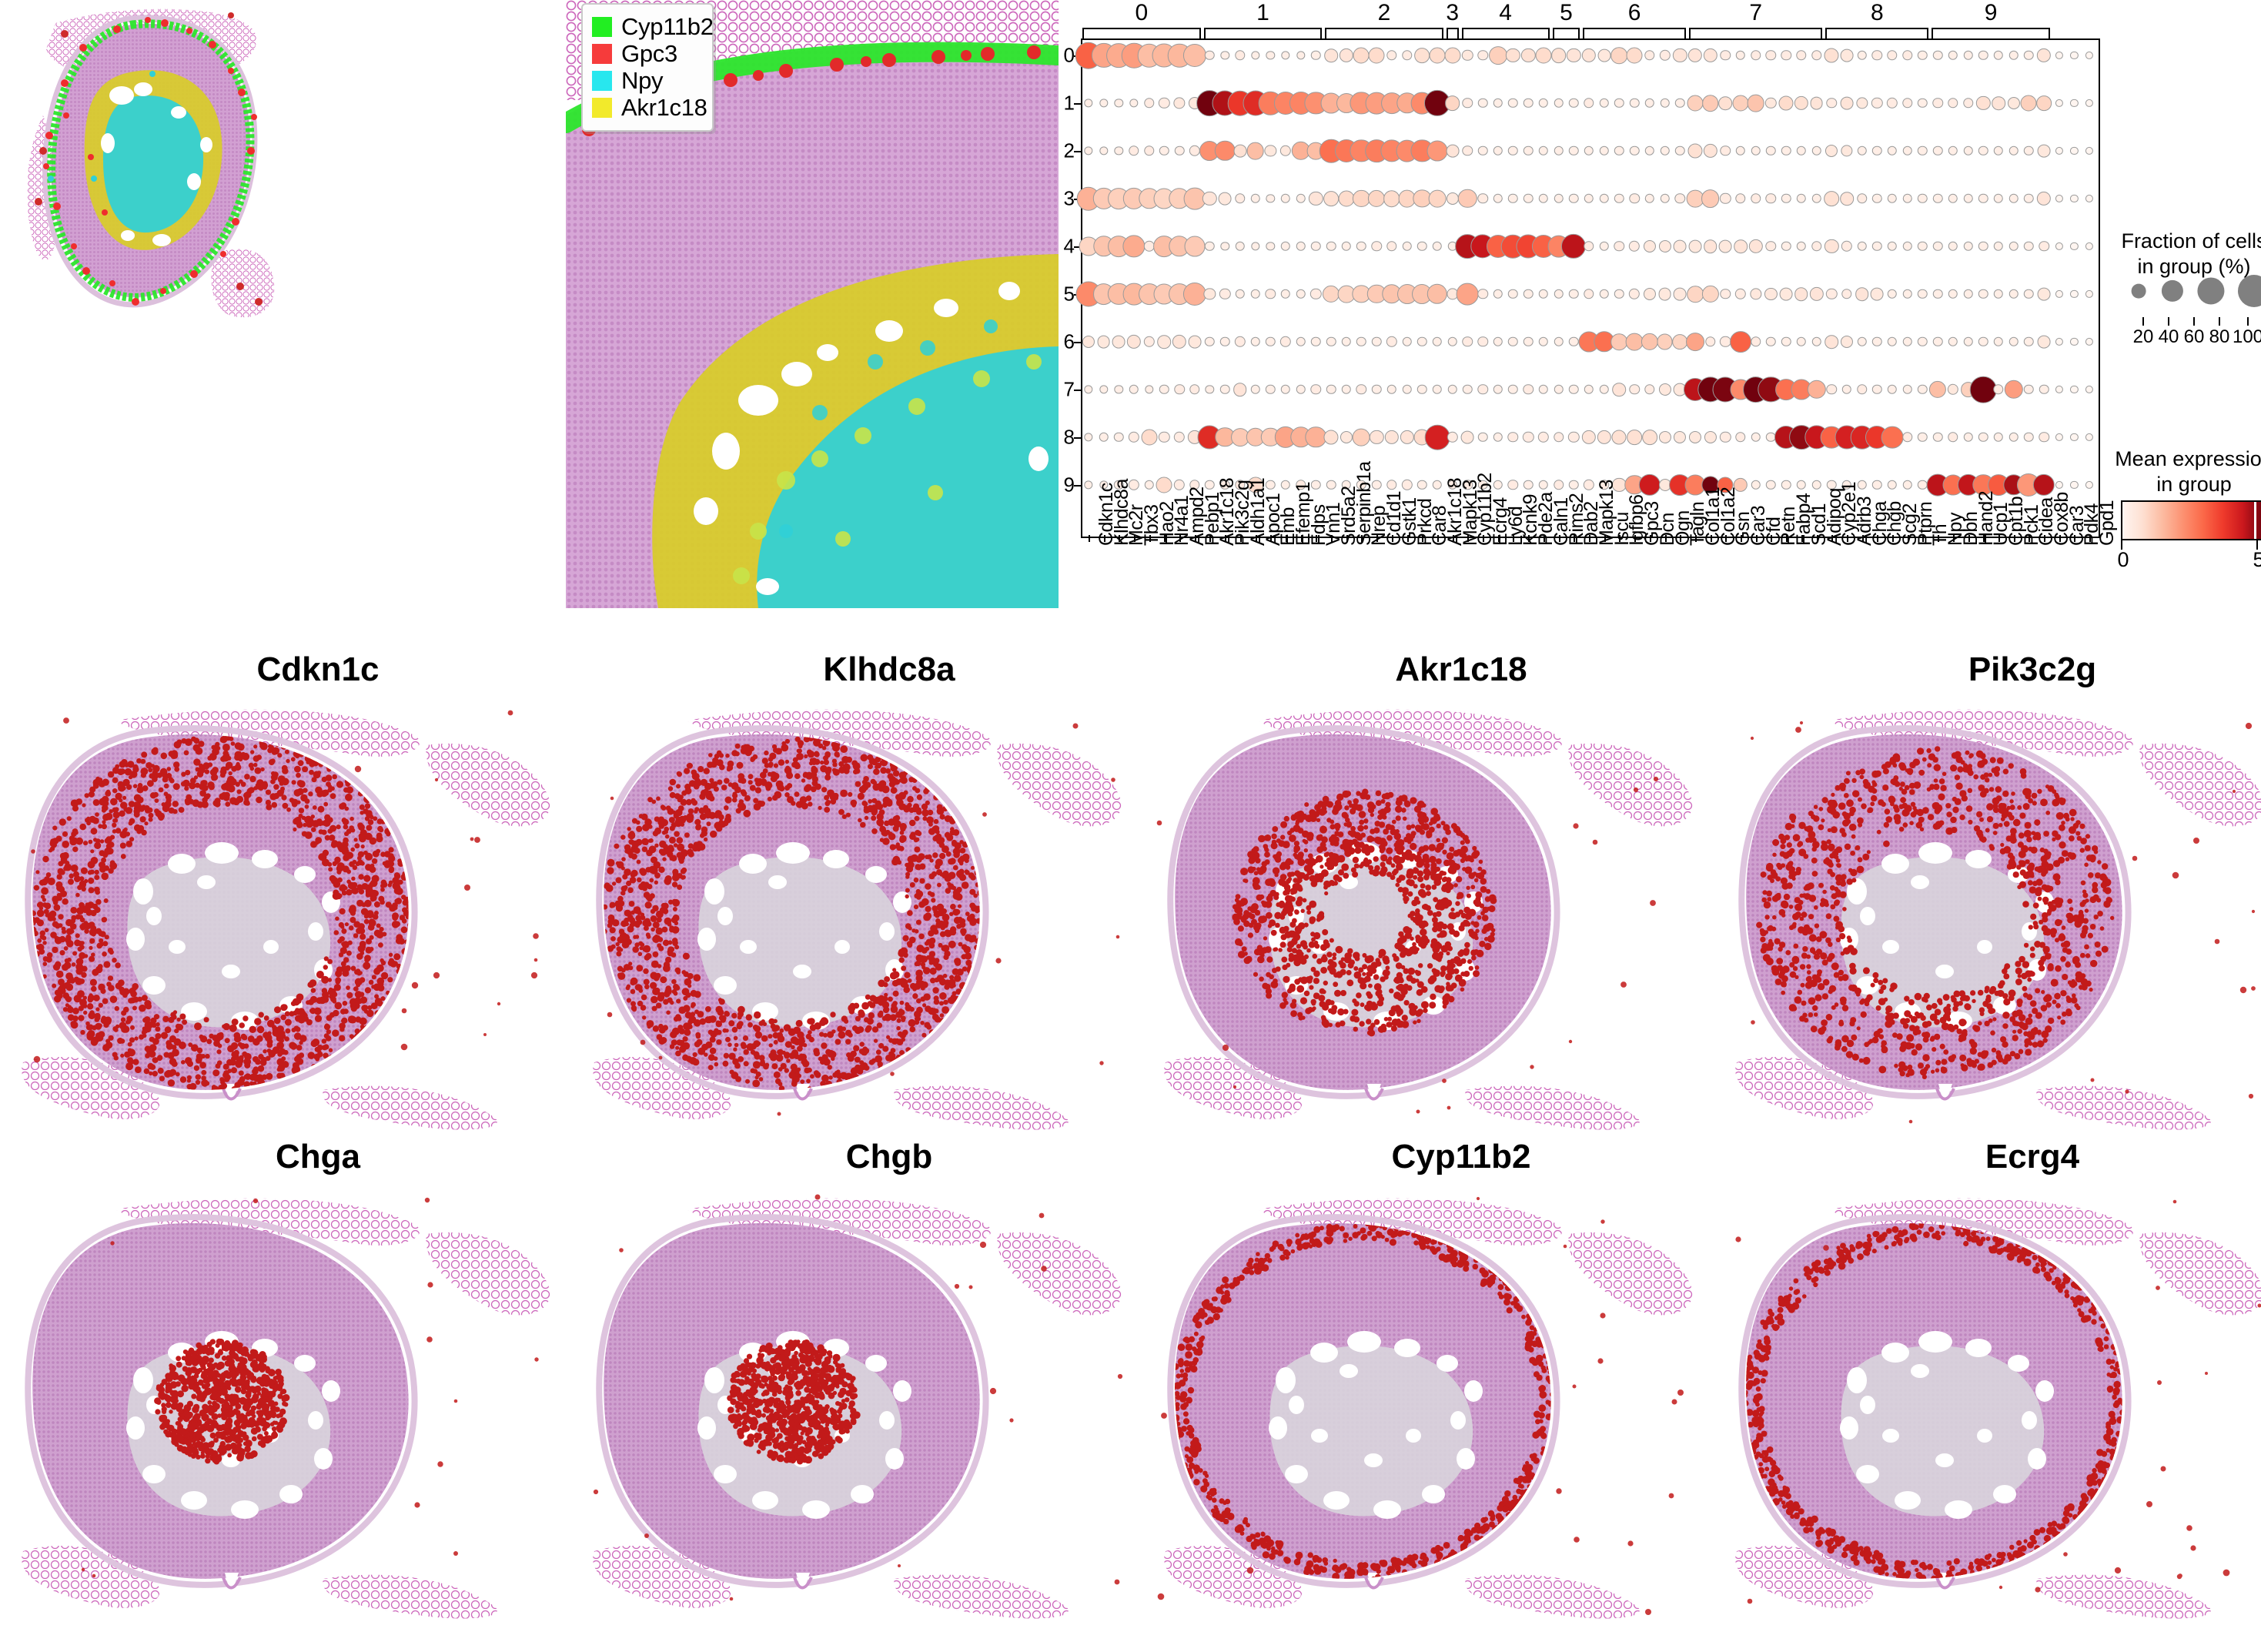 This screenshot has height=1652, width=2261. What do you see at coordinates (1574, 150) in the screenshot?
I see `dot-cluster2-gene32` at bounding box center [1574, 150].